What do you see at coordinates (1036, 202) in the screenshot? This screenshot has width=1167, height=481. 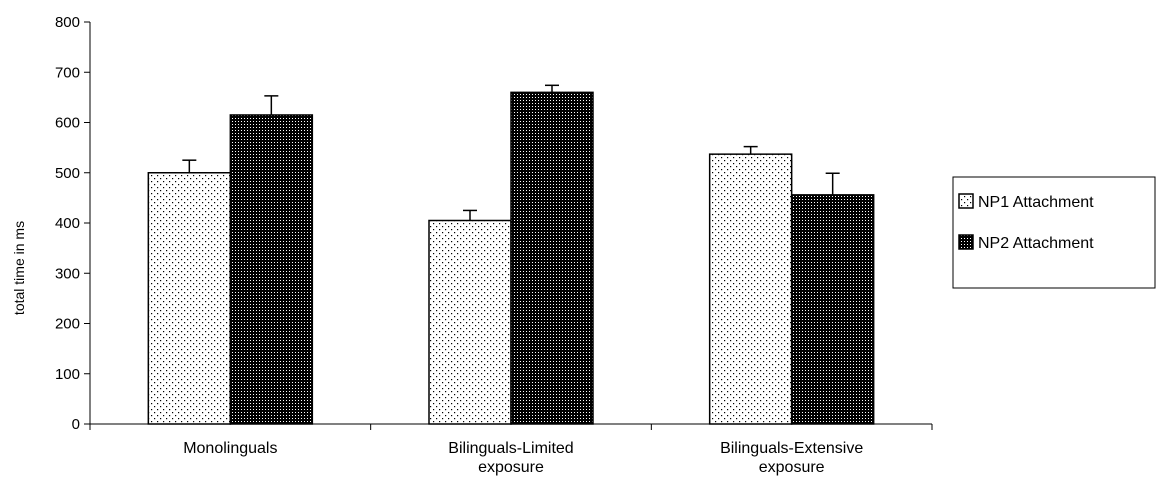 I see `legend-label: NP1 Attachment` at bounding box center [1036, 202].